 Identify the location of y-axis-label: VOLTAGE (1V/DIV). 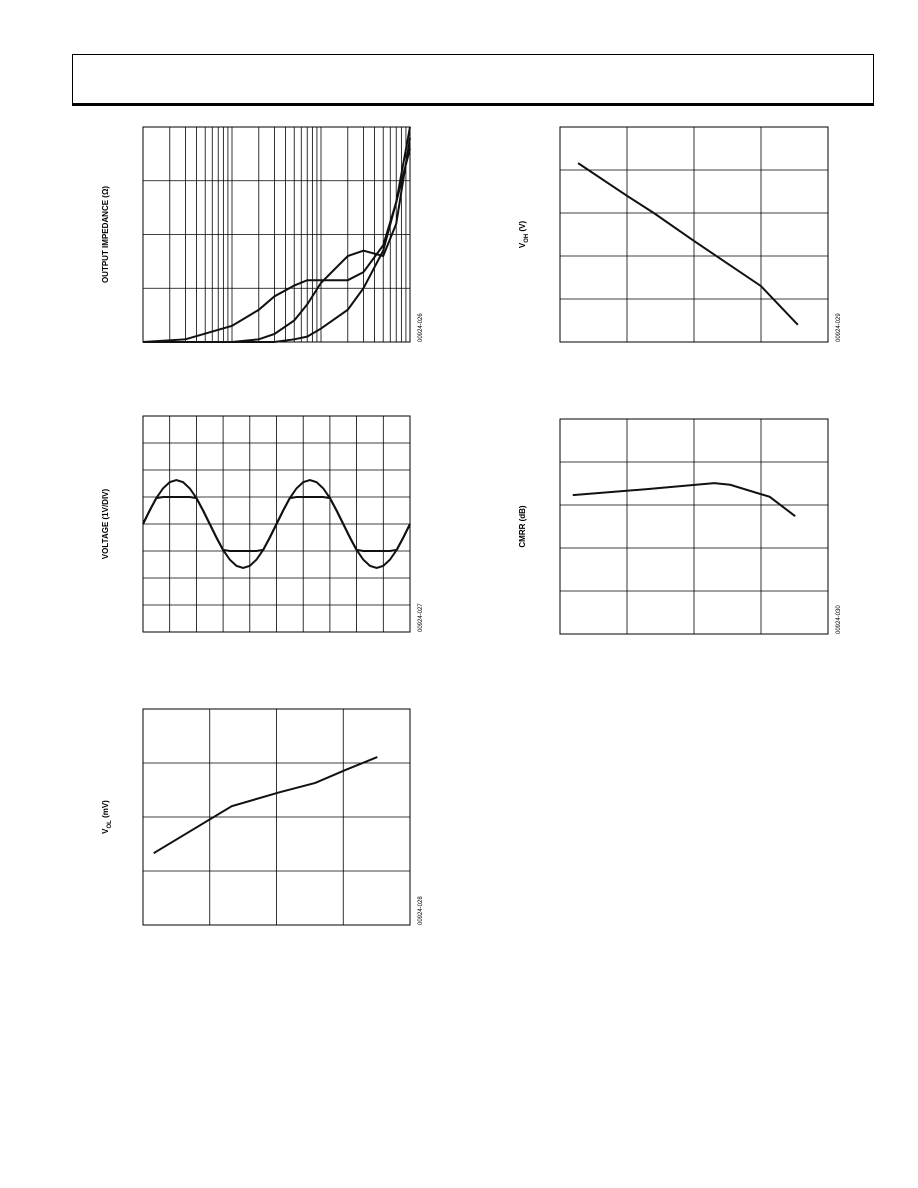
(105, 523).